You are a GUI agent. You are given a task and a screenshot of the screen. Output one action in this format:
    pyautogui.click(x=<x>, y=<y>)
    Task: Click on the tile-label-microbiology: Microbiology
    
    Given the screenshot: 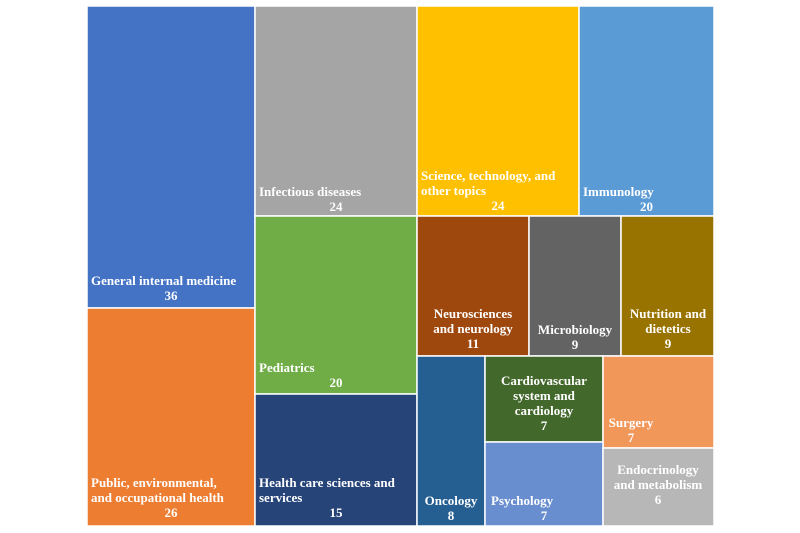 What is the action you would take?
    pyautogui.click(x=575, y=329)
    